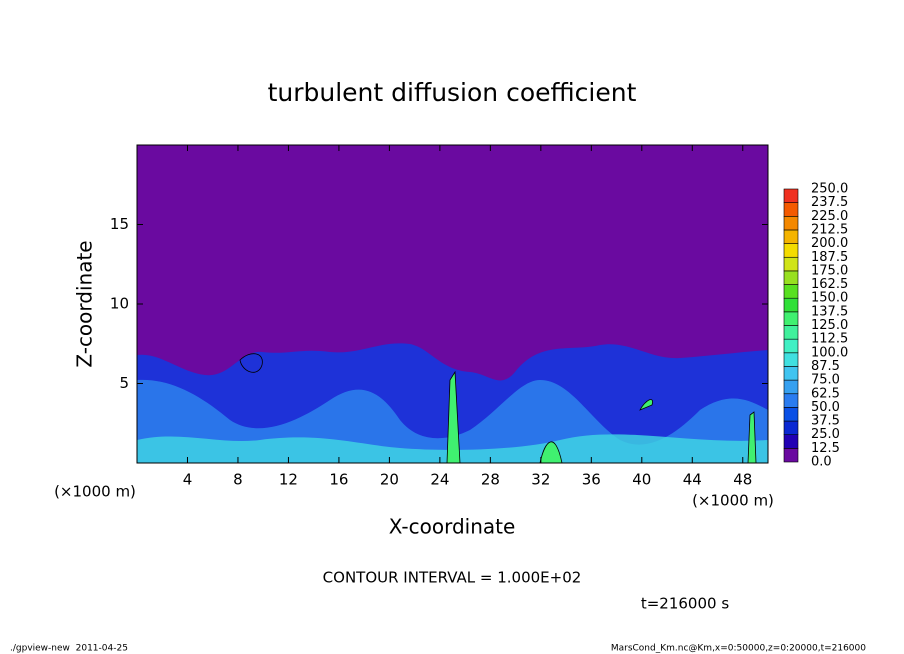 This screenshot has height=654, width=904. Describe the element at coordinates (829, 325) in the screenshot. I see `colorbar-label: 125.0` at that location.